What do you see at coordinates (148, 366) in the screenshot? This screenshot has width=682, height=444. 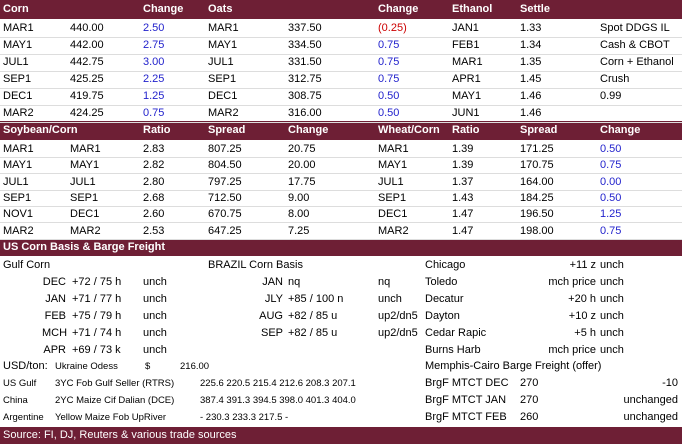 I see `ukraine-sym: $` at bounding box center [148, 366].